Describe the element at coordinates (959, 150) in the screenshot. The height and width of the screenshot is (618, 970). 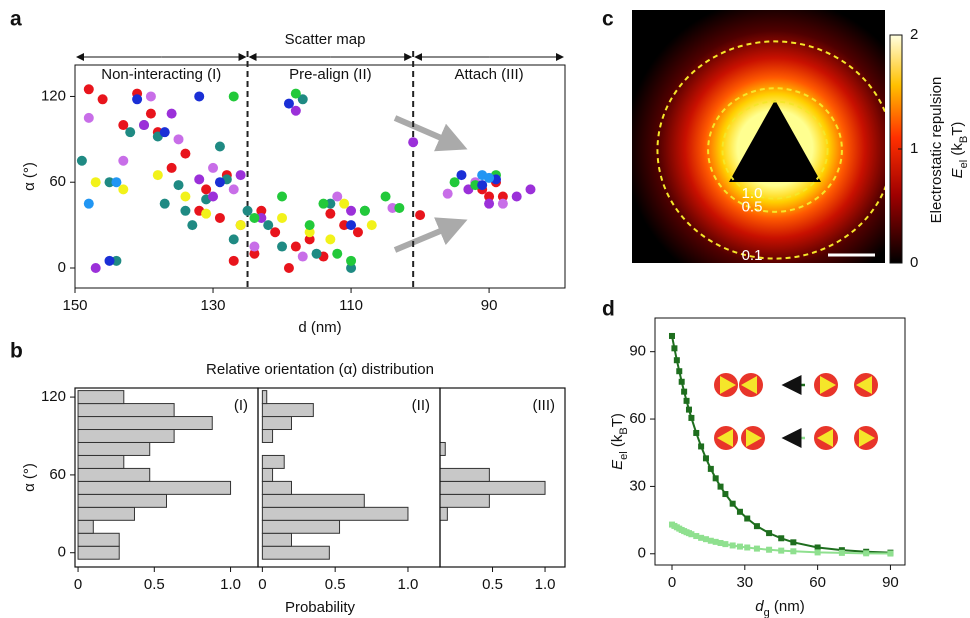
I see `colorbar-label: Eel (kBT)` at that location.